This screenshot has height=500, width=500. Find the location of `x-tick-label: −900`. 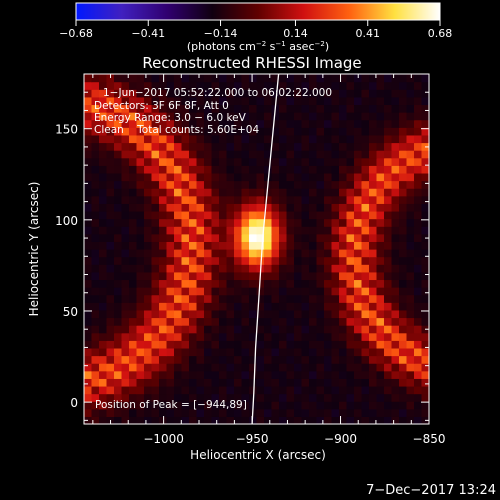

x-tick-label: −900 is located at coordinates (340, 439).